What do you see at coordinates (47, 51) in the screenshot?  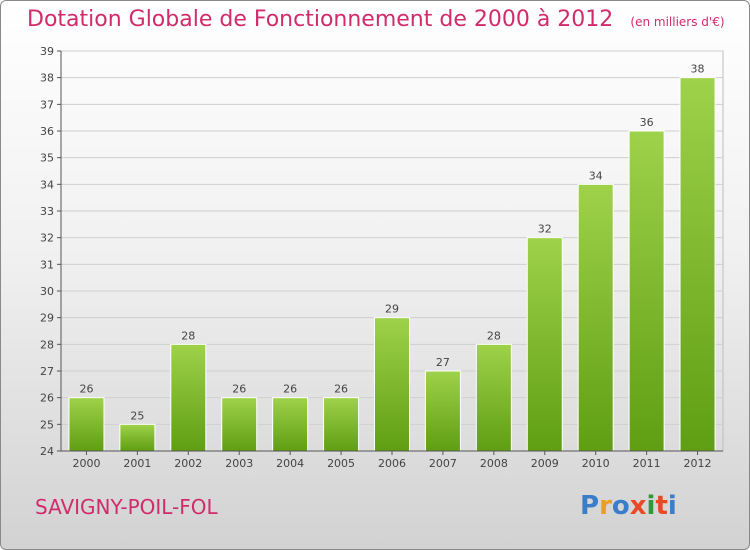 I see `y-tick-label: 39` at bounding box center [47, 51].